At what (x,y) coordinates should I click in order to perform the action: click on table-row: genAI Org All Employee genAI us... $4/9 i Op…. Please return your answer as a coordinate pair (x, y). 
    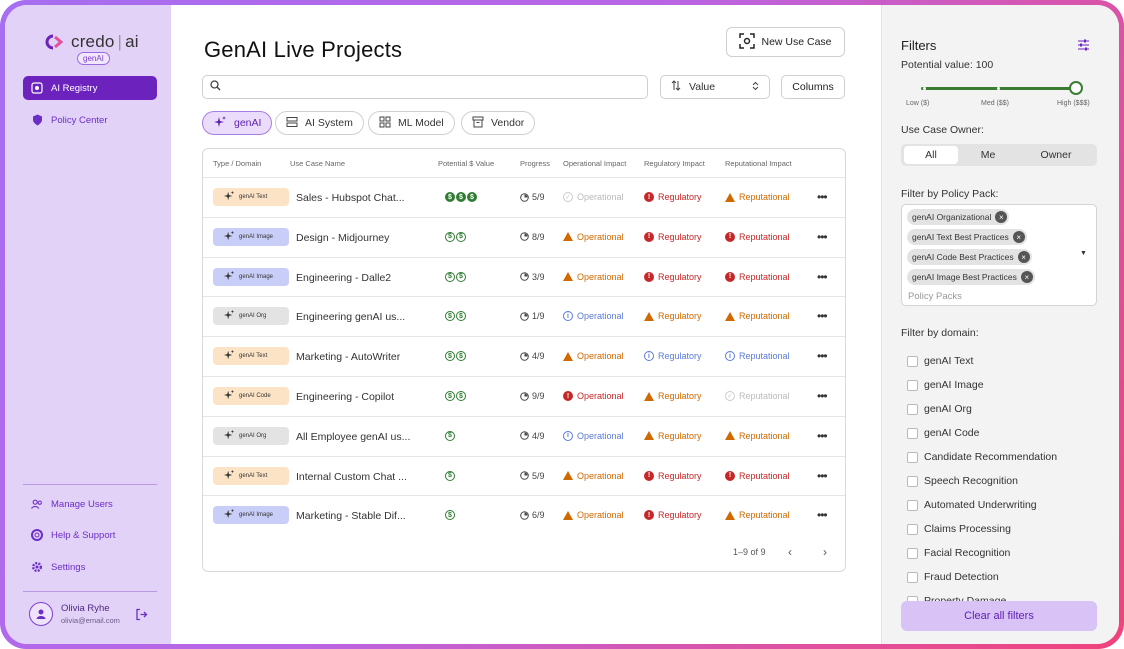
    Looking at the image, I should click on (524, 435).